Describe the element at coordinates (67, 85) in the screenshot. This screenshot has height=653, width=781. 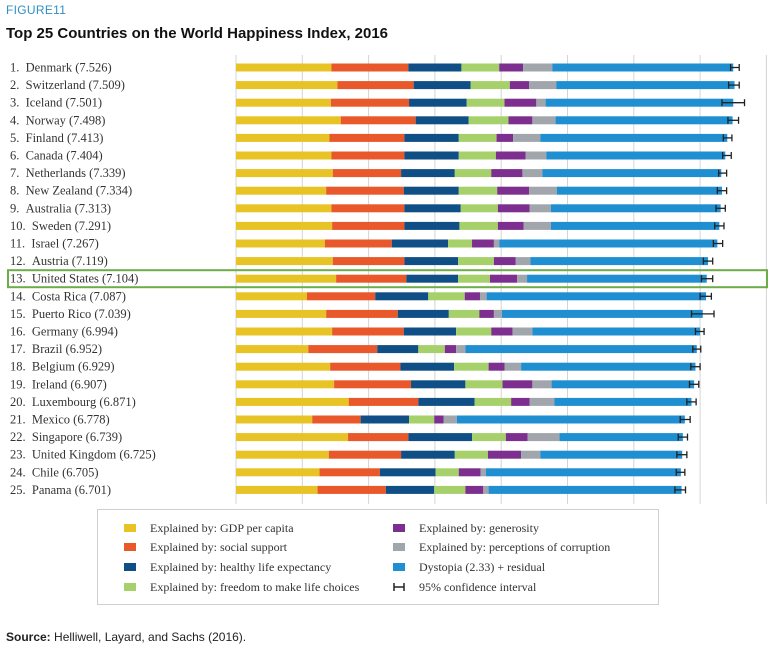
I see `country-label: 2. Switzerland (7.509)` at that location.